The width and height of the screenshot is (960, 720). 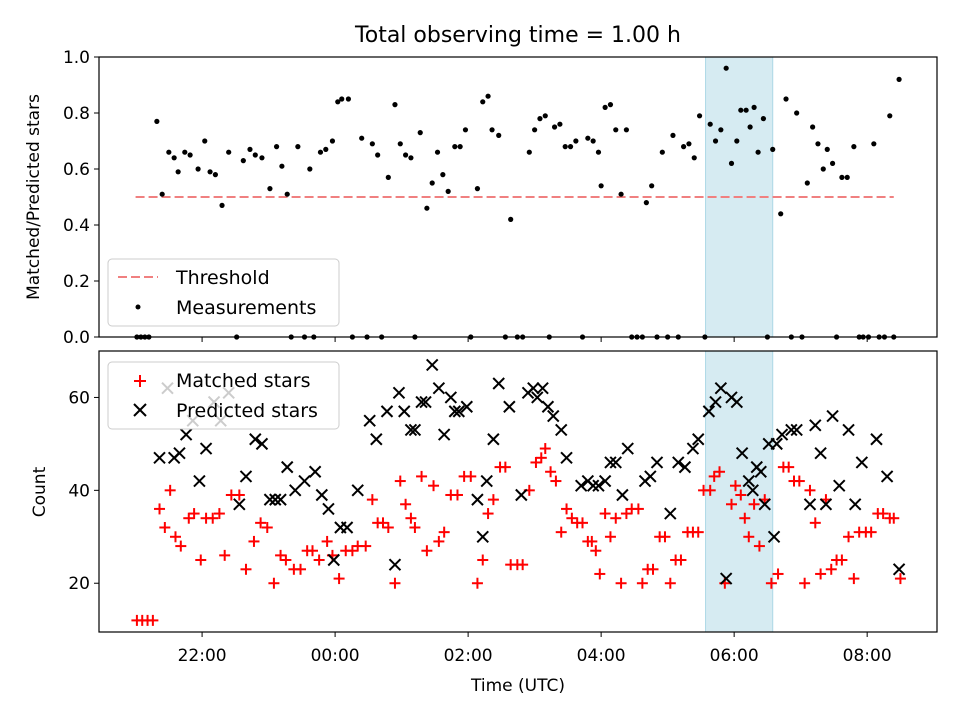 What do you see at coordinates (79, 398) in the screenshot?
I see `bottom-y-tick-label: 60` at bounding box center [79, 398].